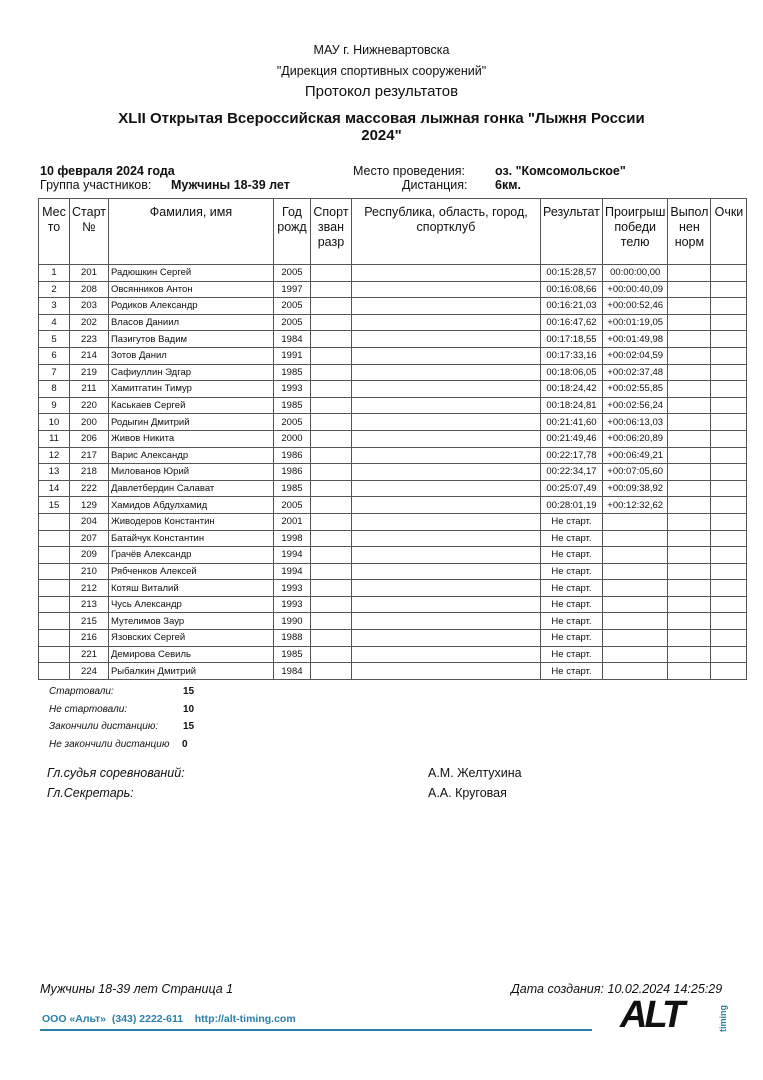 This screenshot has height=1080, width=763. What do you see at coordinates (190, 422) in the screenshot?
I see `cell-name: Родыгин Дмитрий` at bounding box center [190, 422].